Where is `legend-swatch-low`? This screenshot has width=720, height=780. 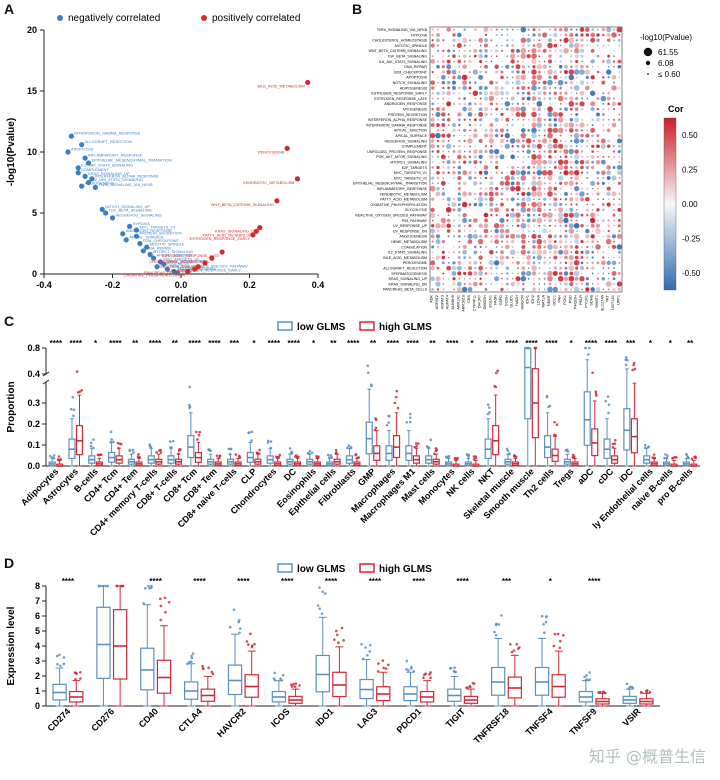 legend-swatch-low is located at coordinates (285, 568).